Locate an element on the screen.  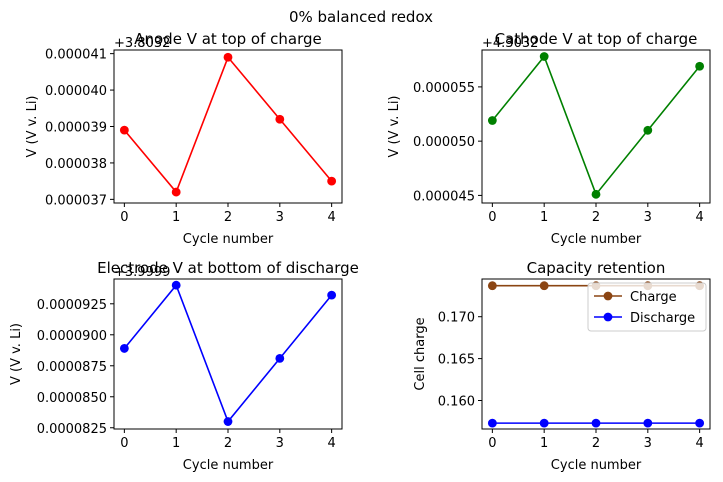
chart-3-legend-label: Discharge is located at coordinates (662, 318).